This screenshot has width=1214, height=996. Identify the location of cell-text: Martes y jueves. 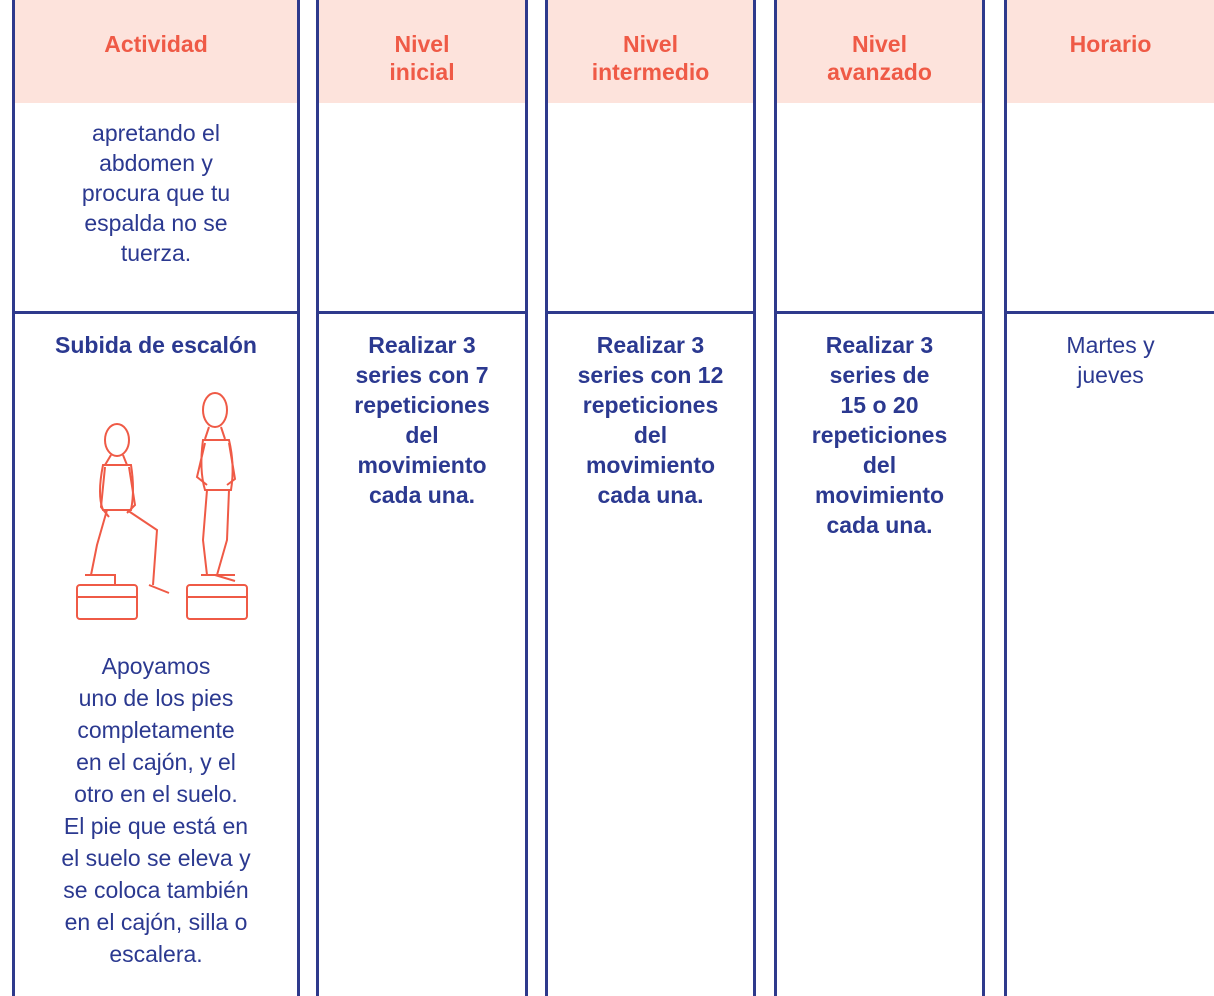
(1110, 360).